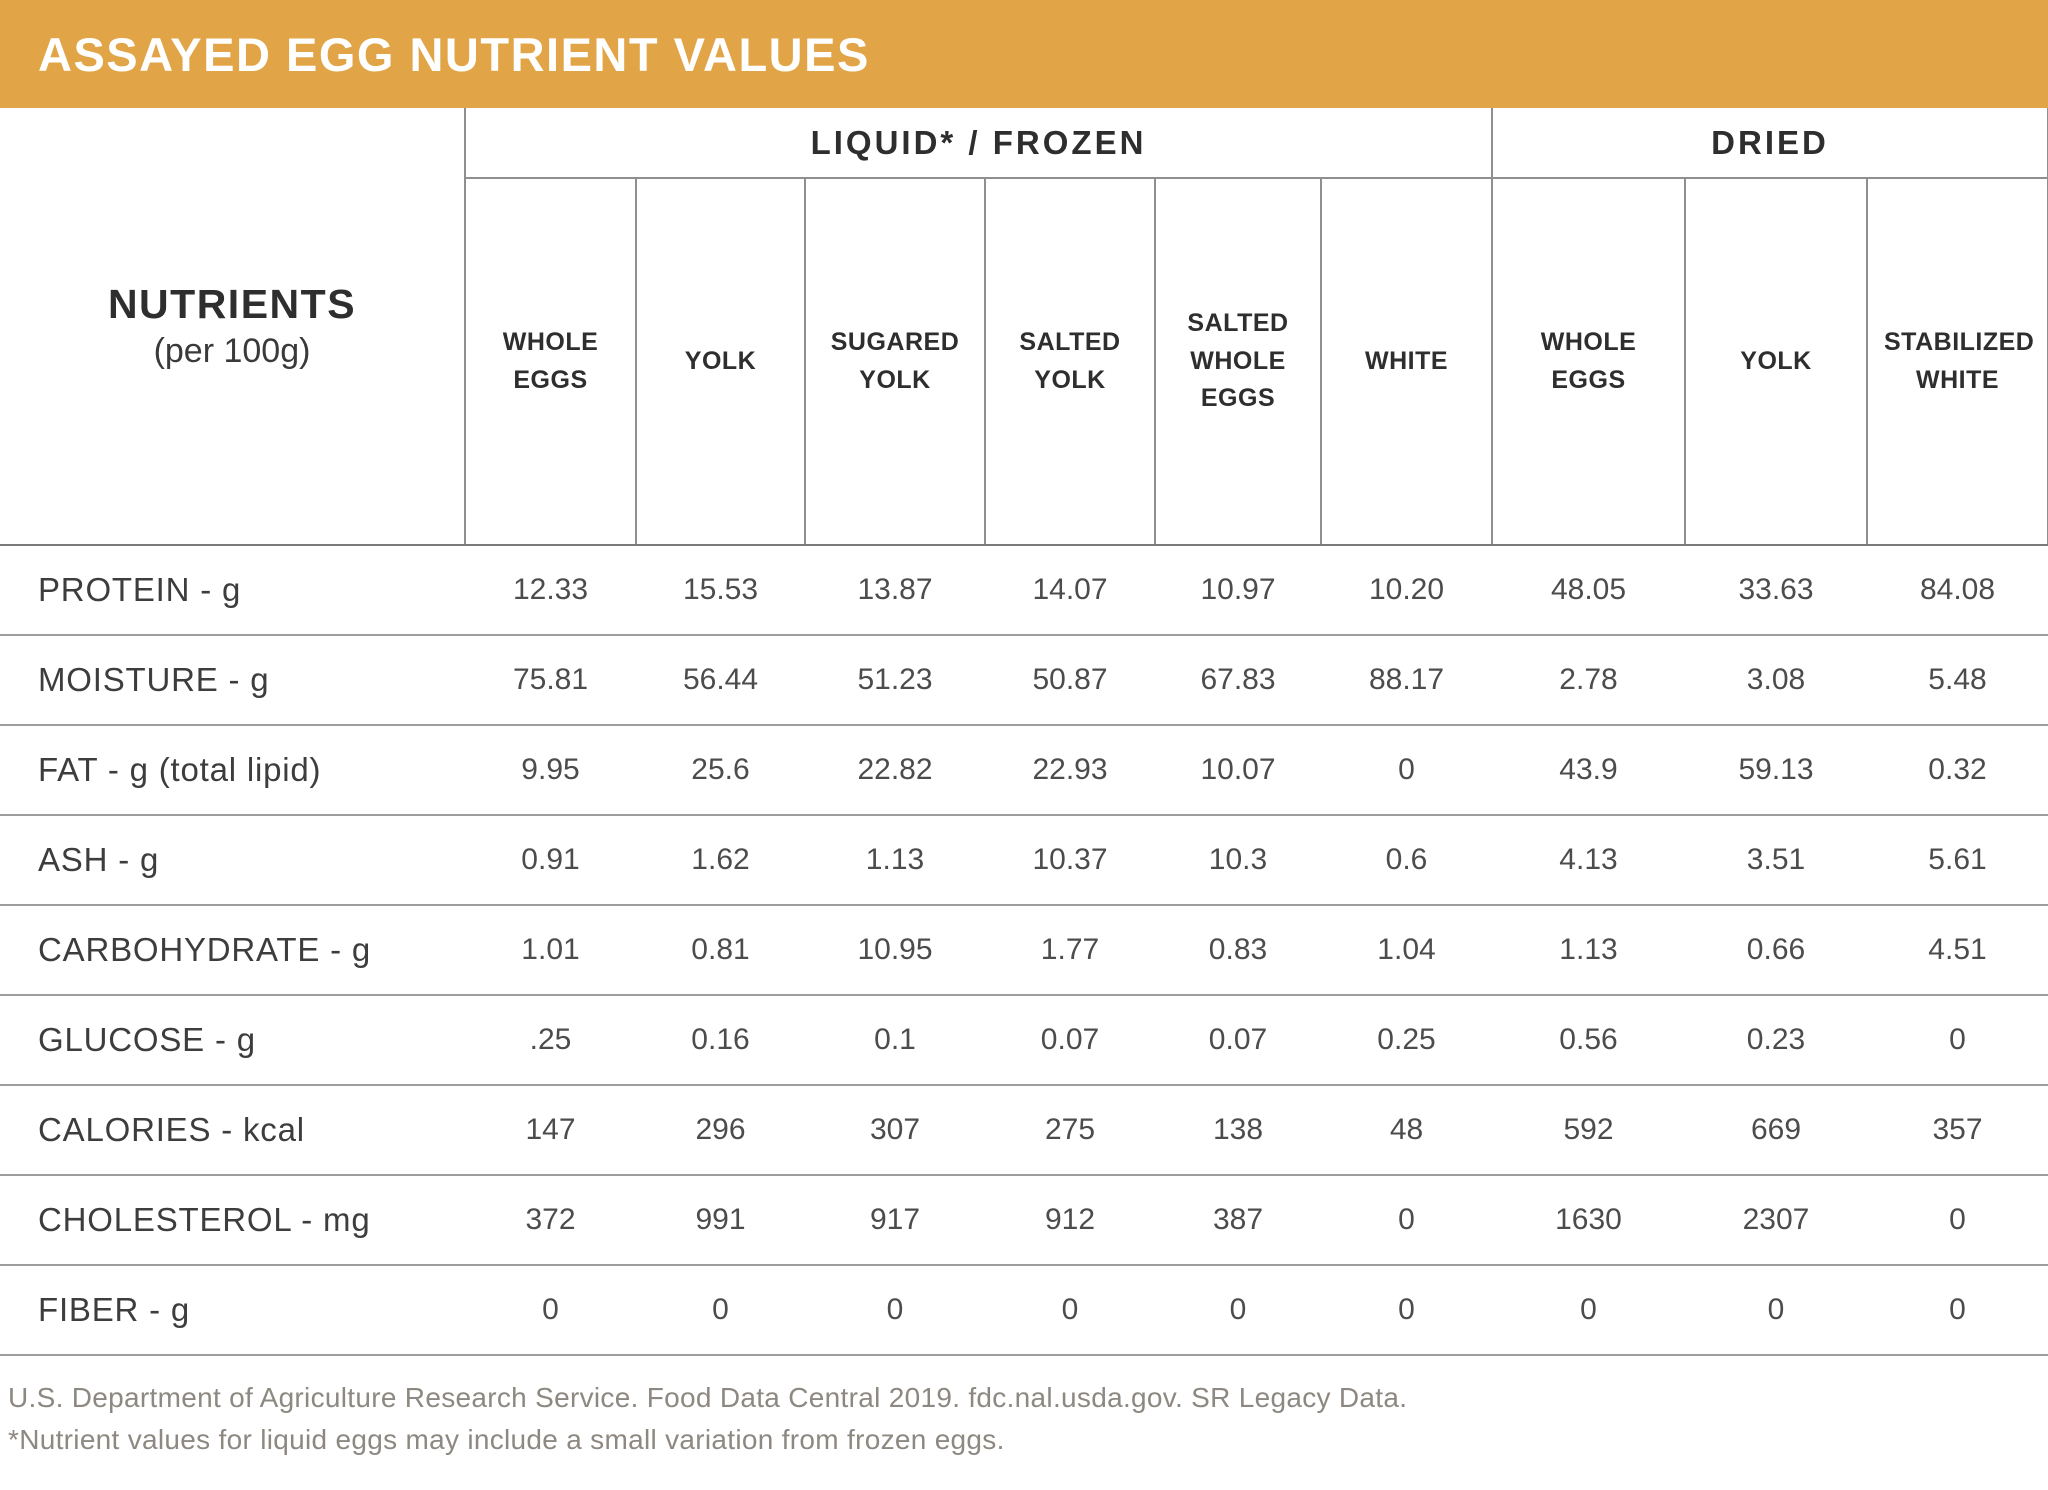 This screenshot has width=2048, height=1490. I want to click on value-cell: 1.01, so click(550, 950).